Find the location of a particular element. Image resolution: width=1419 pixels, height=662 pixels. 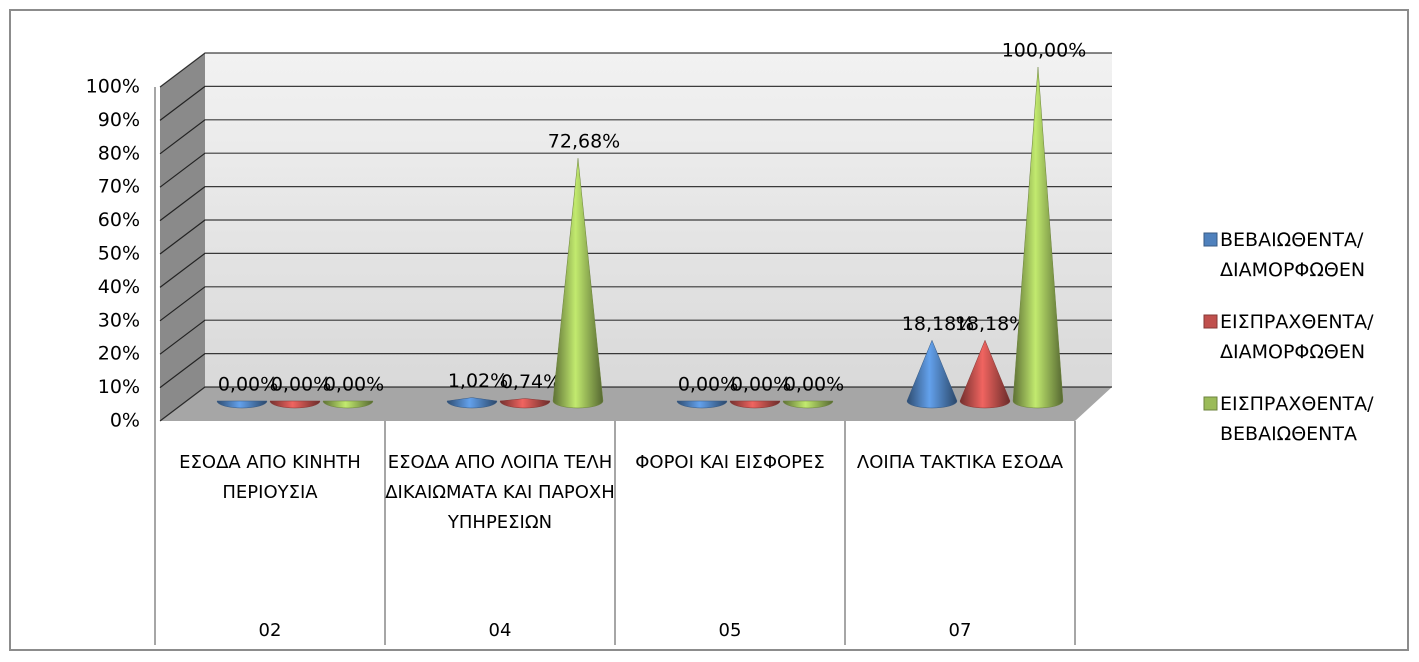

legend-label: ΒΕΒΑΙΩΘΕΝΤΑ/ΔΙΑΜΟΡΦΩΘΕΝ is located at coordinates (1292, 255).